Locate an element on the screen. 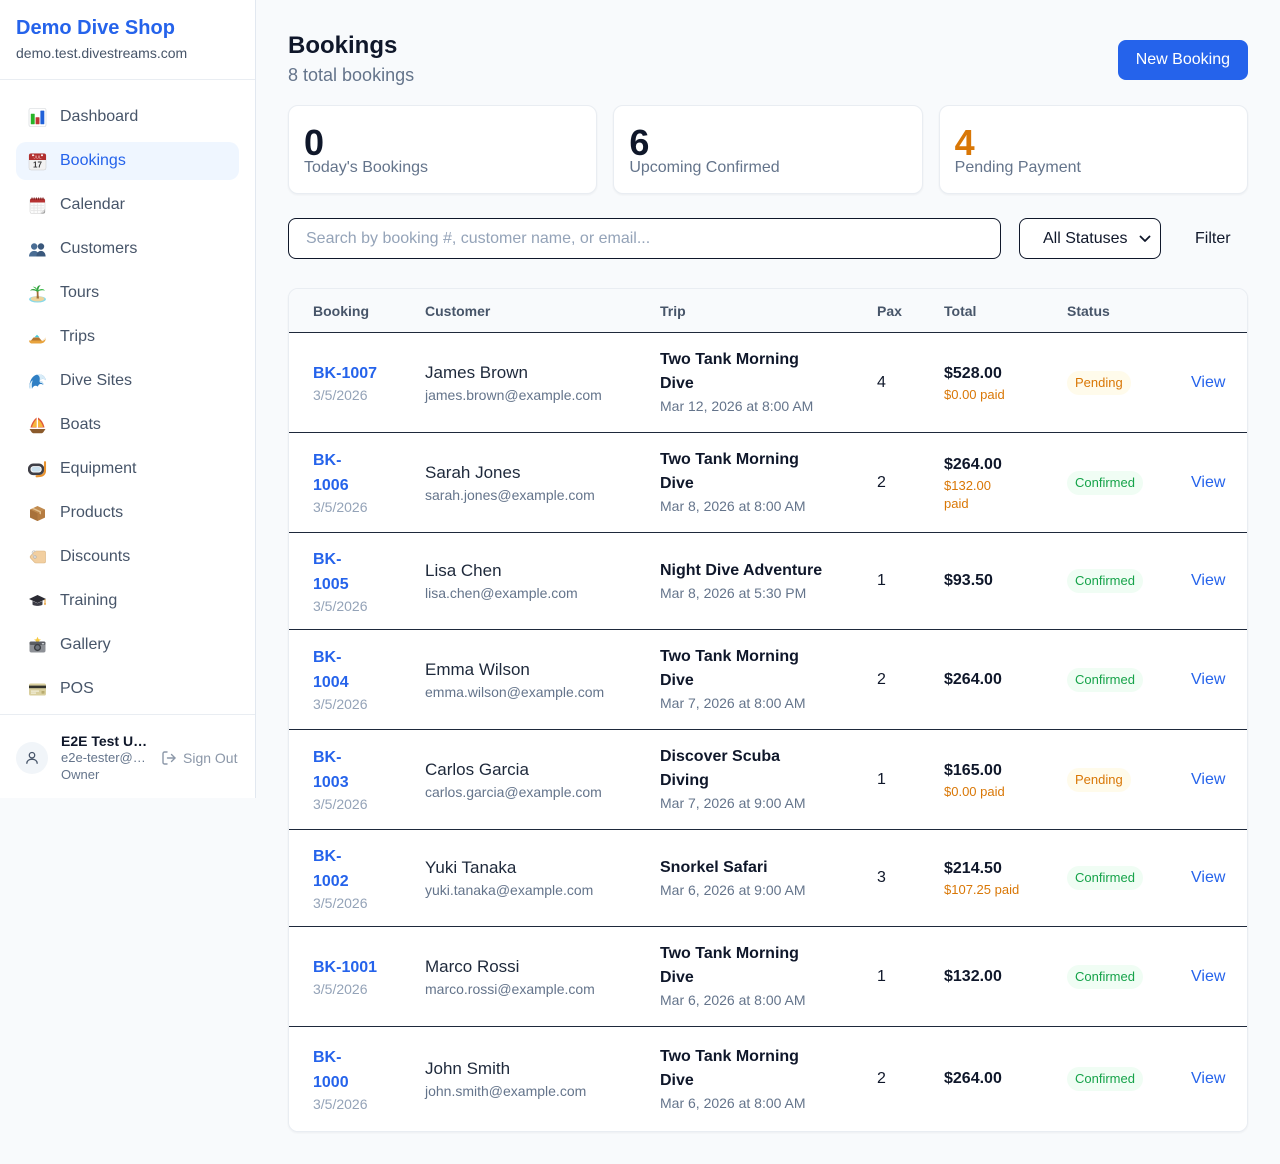 Image resolution: width=1280 pixels, height=1164 pixels. svg-text: 17 is located at coordinates (37, 164).